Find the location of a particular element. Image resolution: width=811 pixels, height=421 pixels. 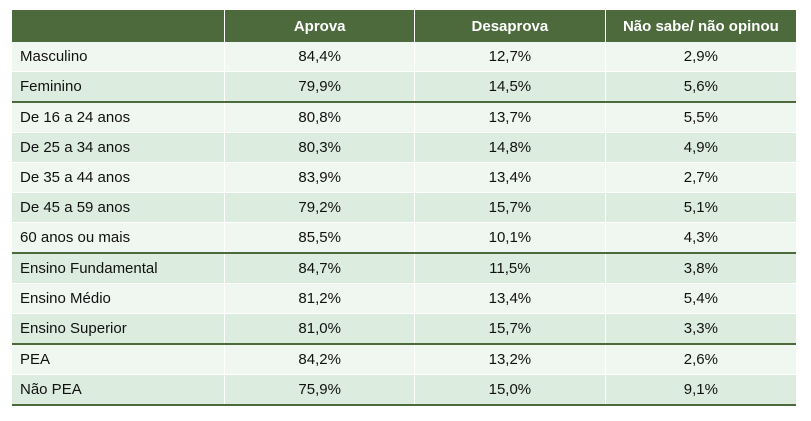

cell-aprova: 84,4% is located at coordinates (319, 57).